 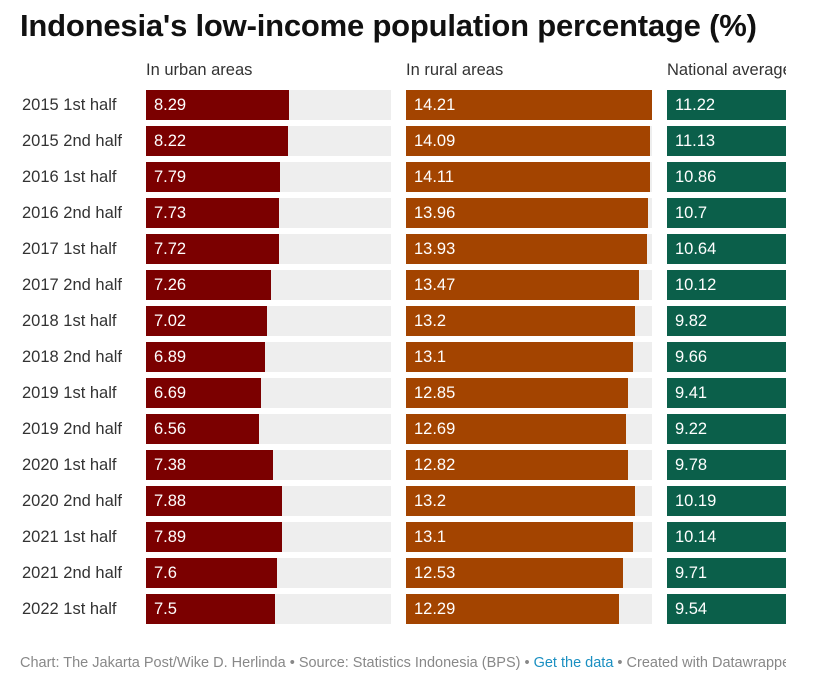 I want to click on bar-track: 10.14, so click(x=726, y=537).